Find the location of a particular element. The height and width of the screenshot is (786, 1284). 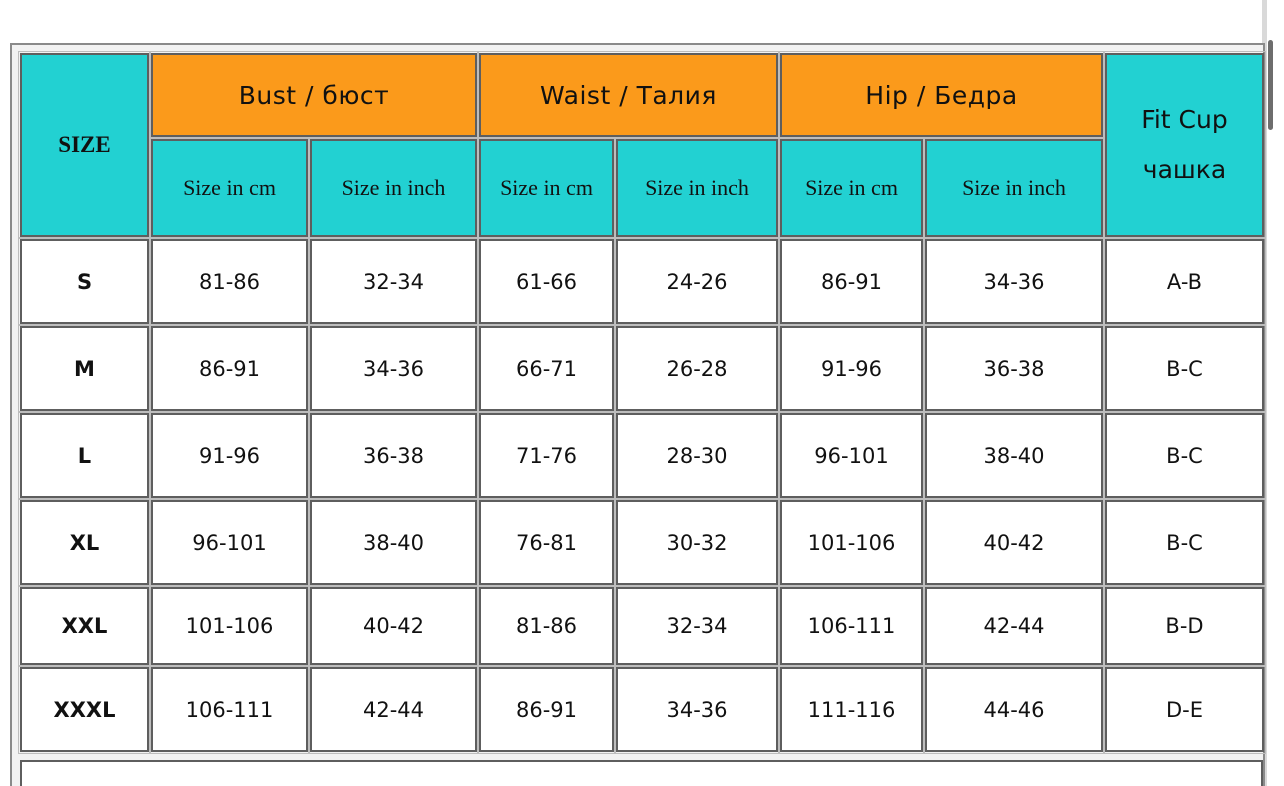

fit-cup-label-en: Fit Cup is located at coordinates (1184, 119).